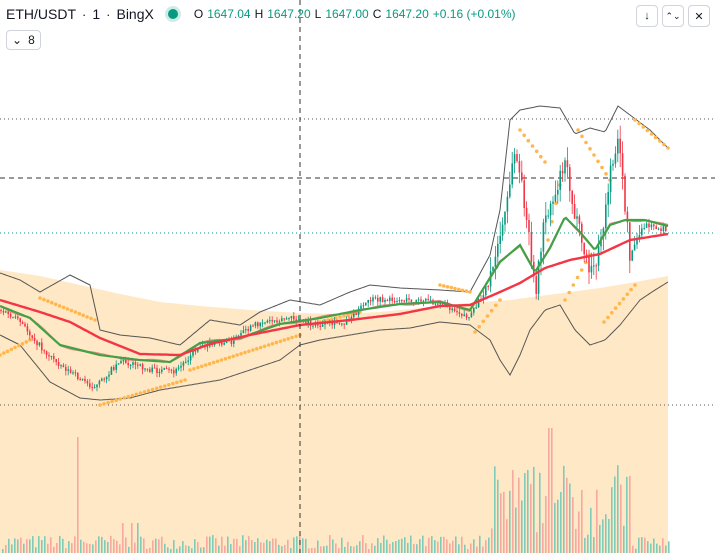  What do you see at coordinates (673, 16) in the screenshot?
I see `collapse-icon: ⌃⌄` at bounding box center [673, 16].